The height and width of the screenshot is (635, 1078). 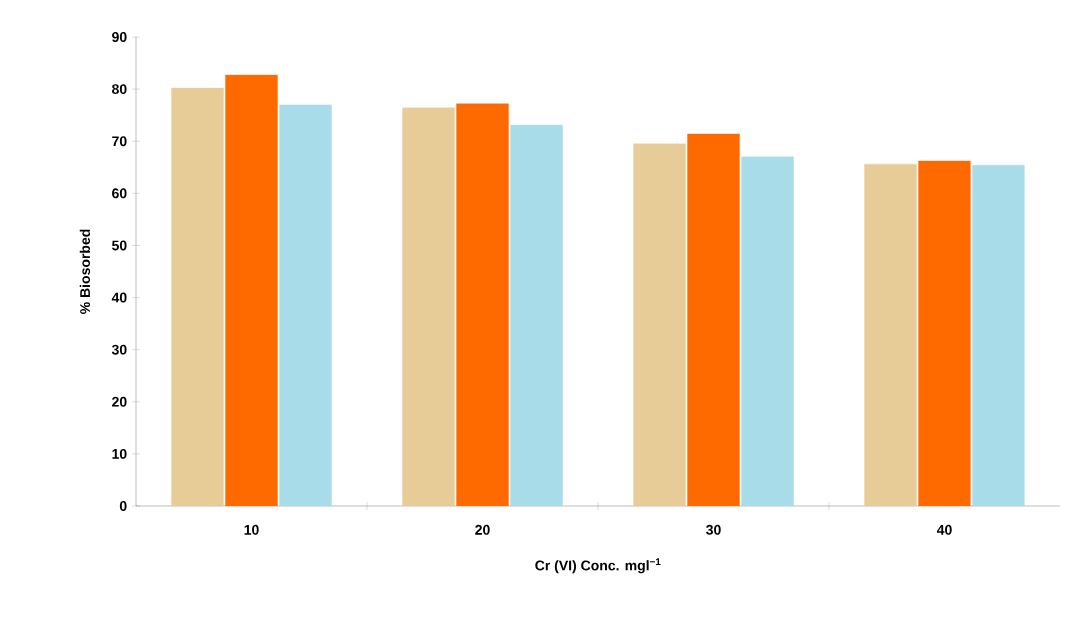 I want to click on y-tick-label: 70, so click(x=119, y=141).